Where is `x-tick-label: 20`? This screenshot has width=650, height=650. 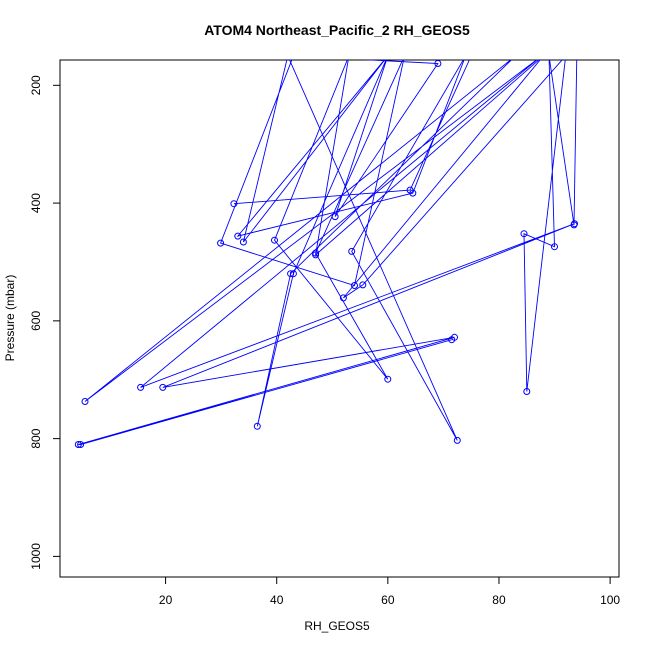
x-tick-label: 20 is located at coordinates (166, 600).